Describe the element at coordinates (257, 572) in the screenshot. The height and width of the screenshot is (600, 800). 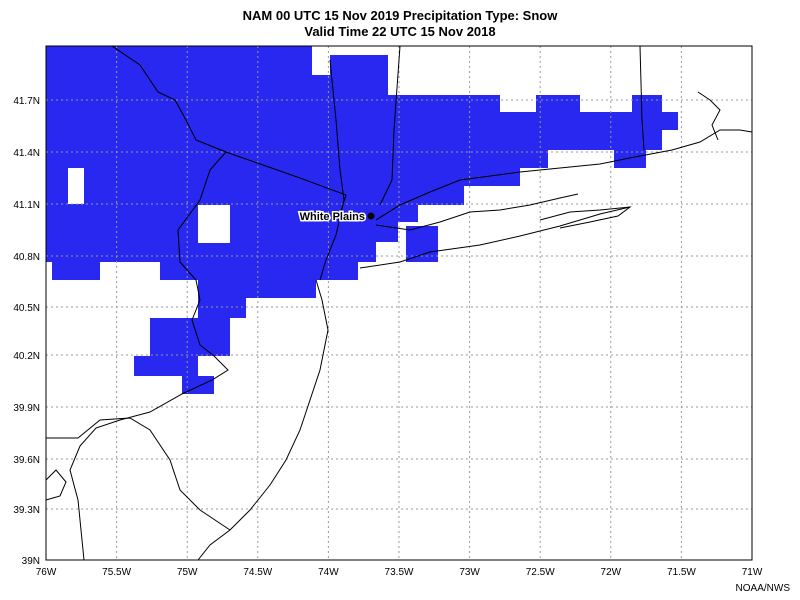
I see `longitude-label: 74.5W` at that location.